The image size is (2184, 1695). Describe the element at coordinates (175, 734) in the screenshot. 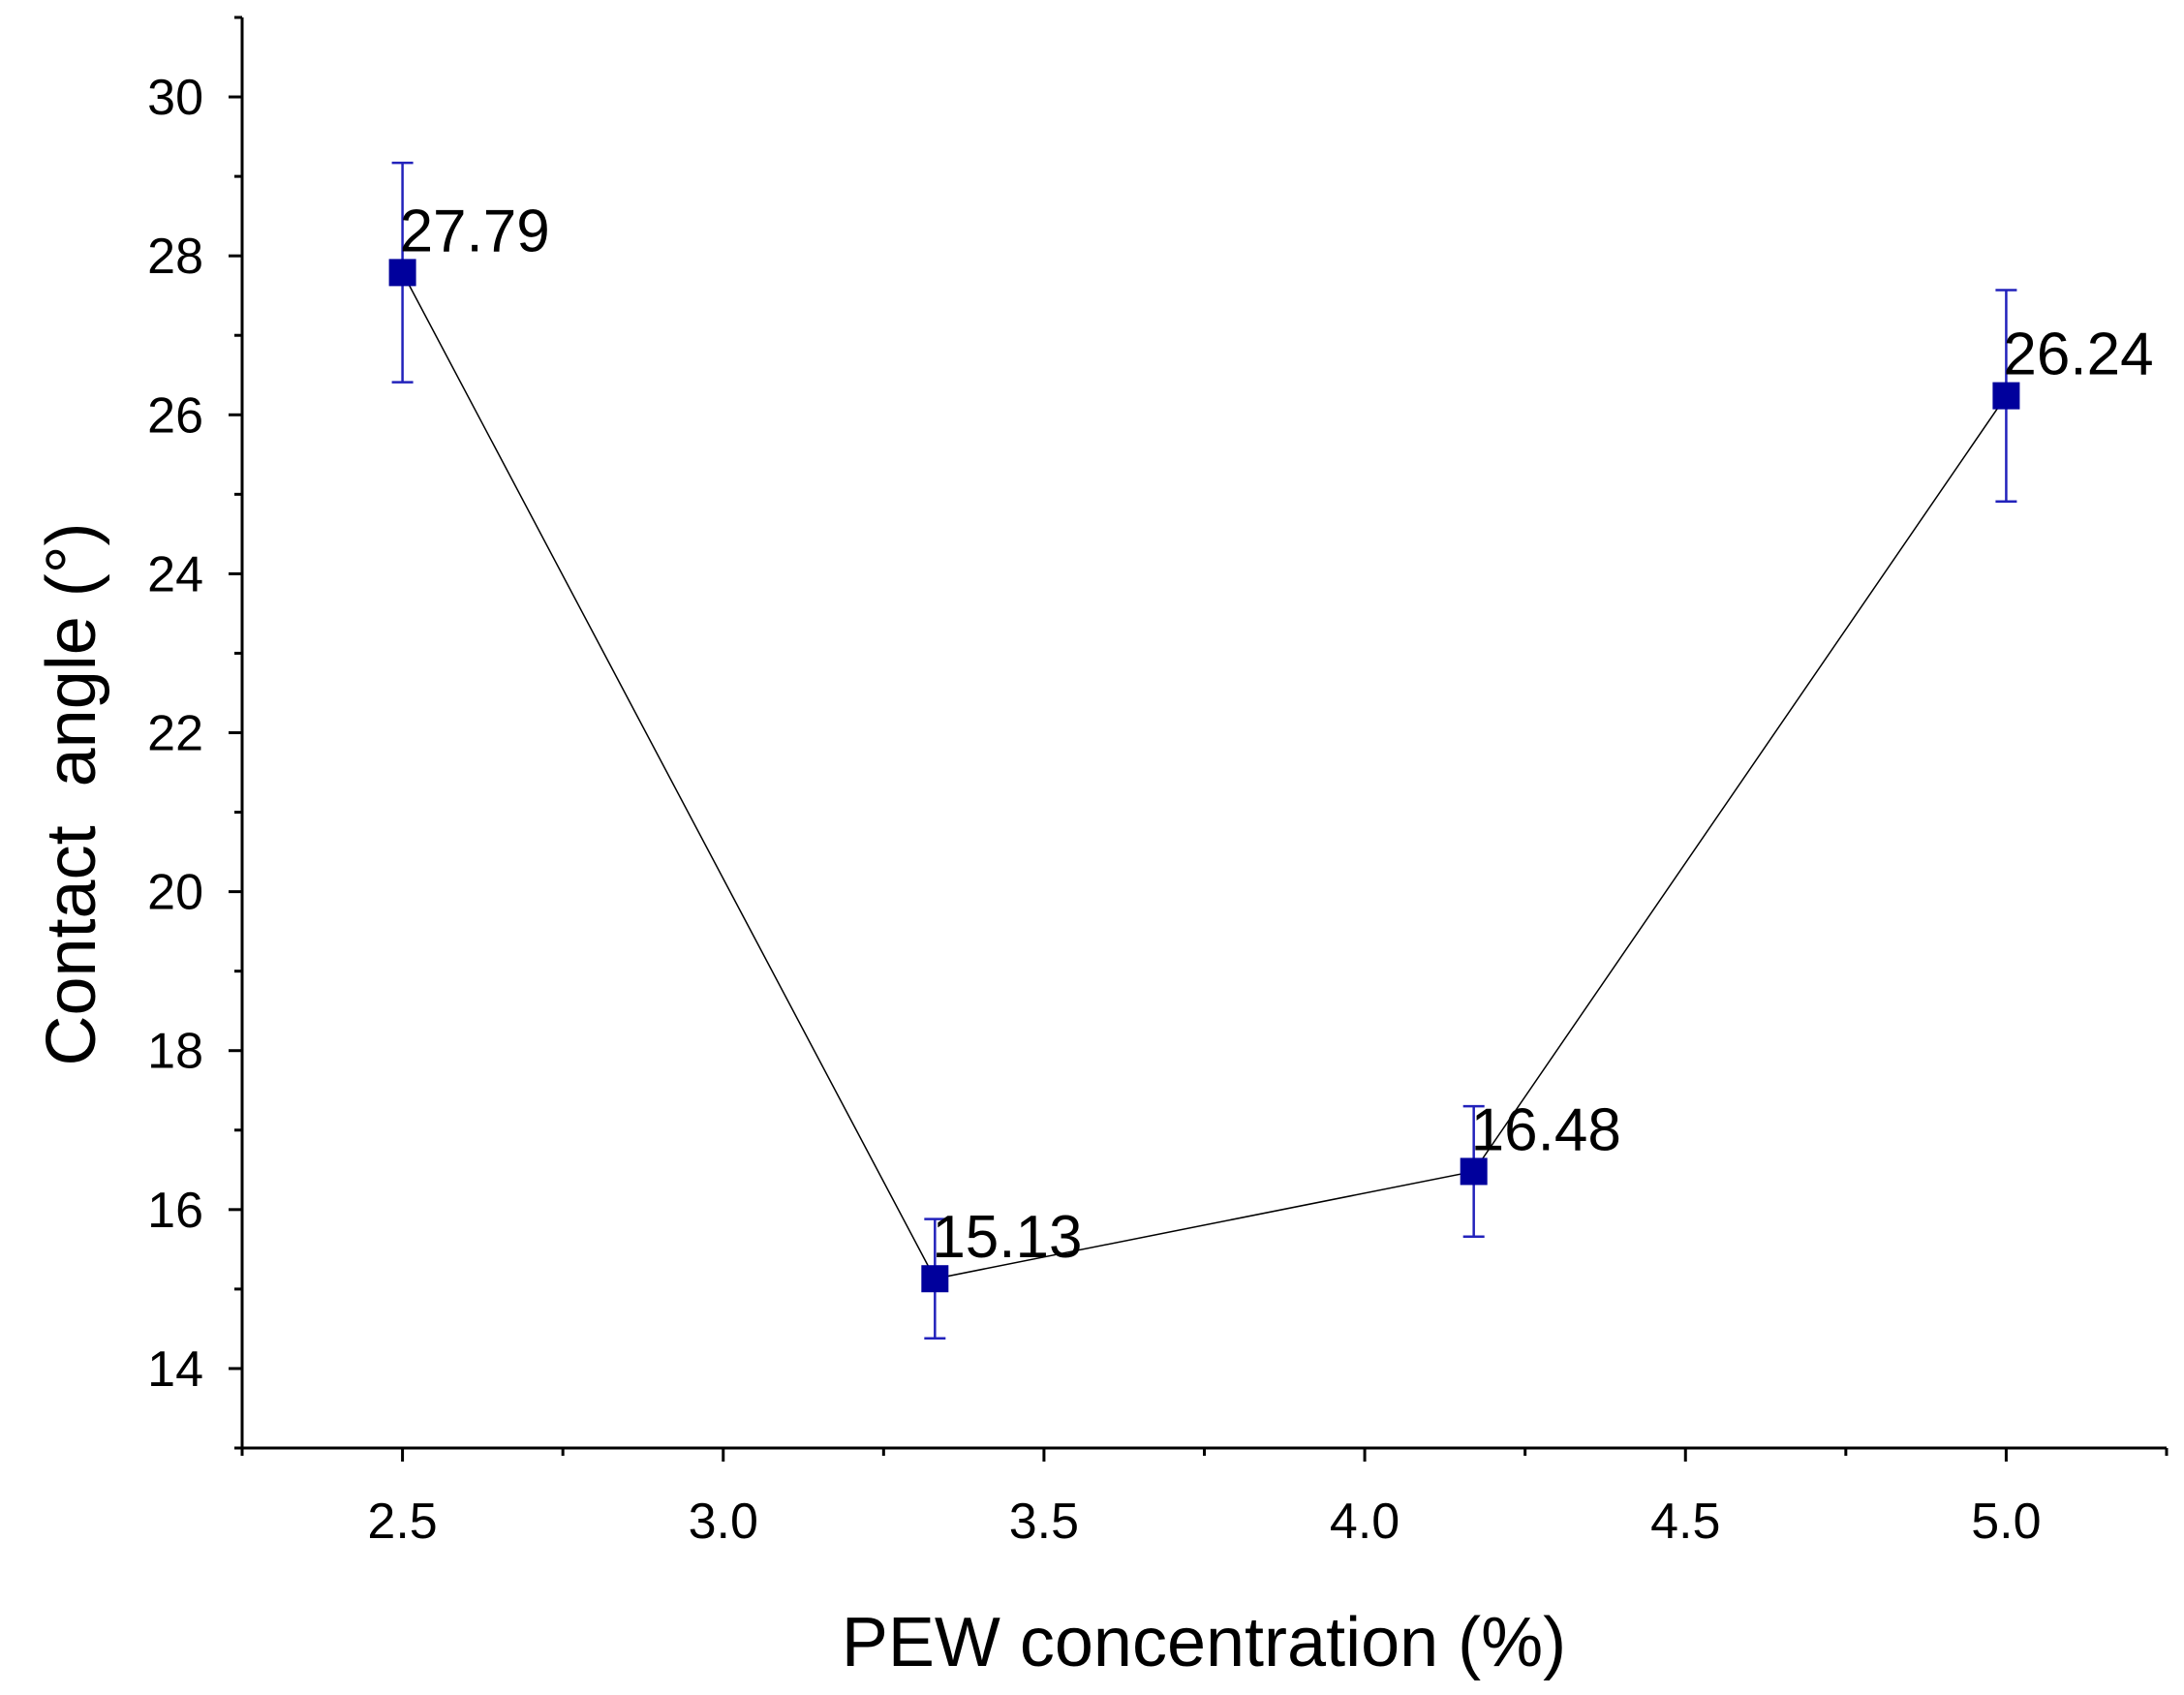

I see `y-tick-label: 22` at that location.